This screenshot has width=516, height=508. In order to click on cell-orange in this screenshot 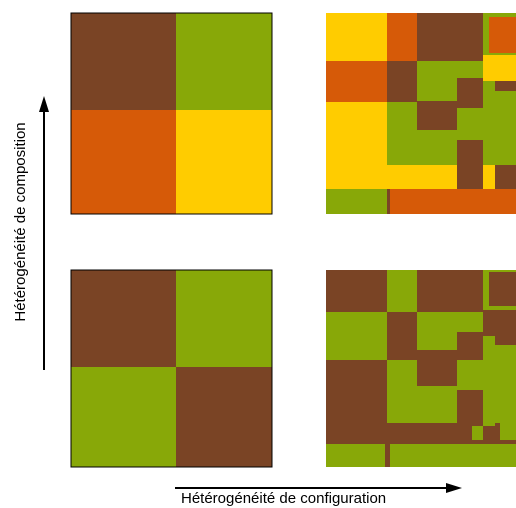, I will do `click(123, 162)`.